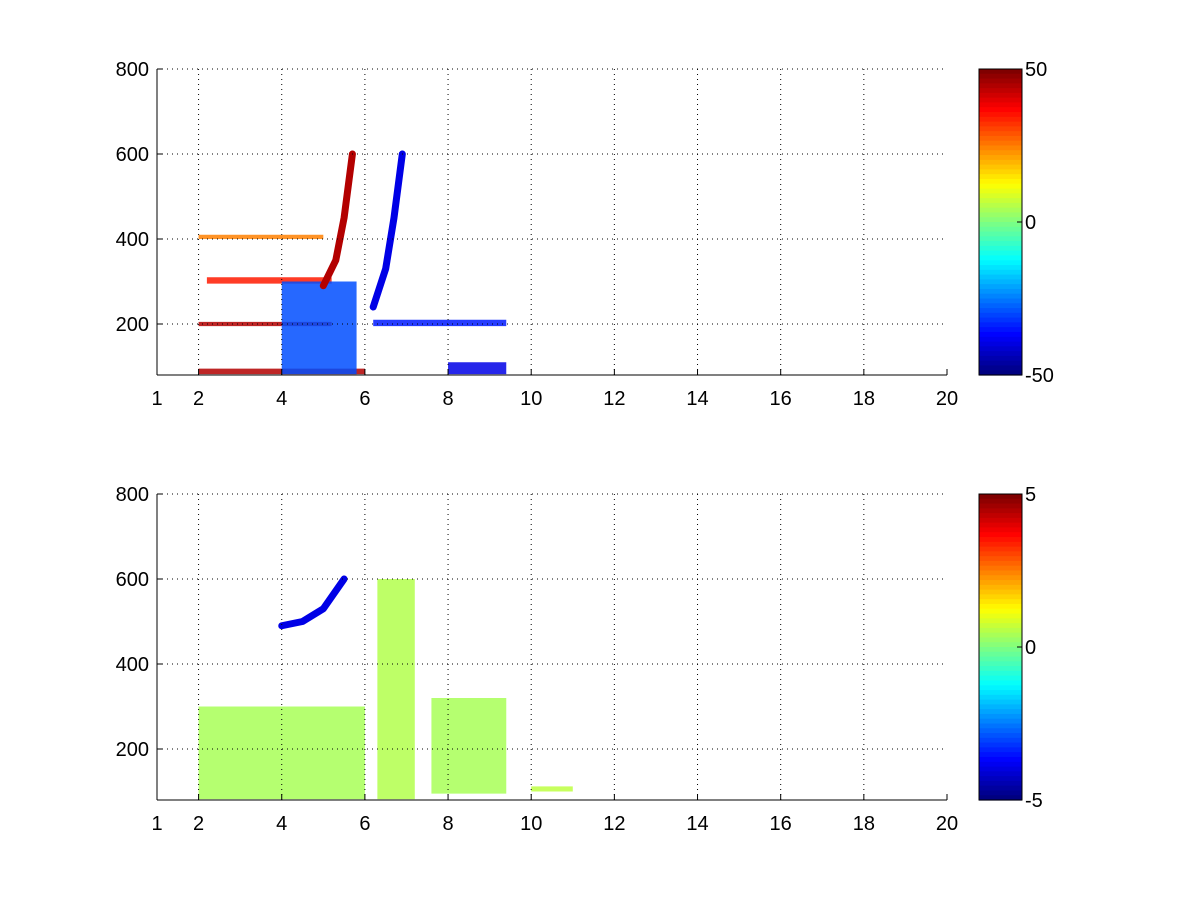 Image resolution: width=1200 pixels, height=900 pixels. Describe the element at coordinates (947, 824) in the screenshot. I see `x-tick-label: 20` at that location.